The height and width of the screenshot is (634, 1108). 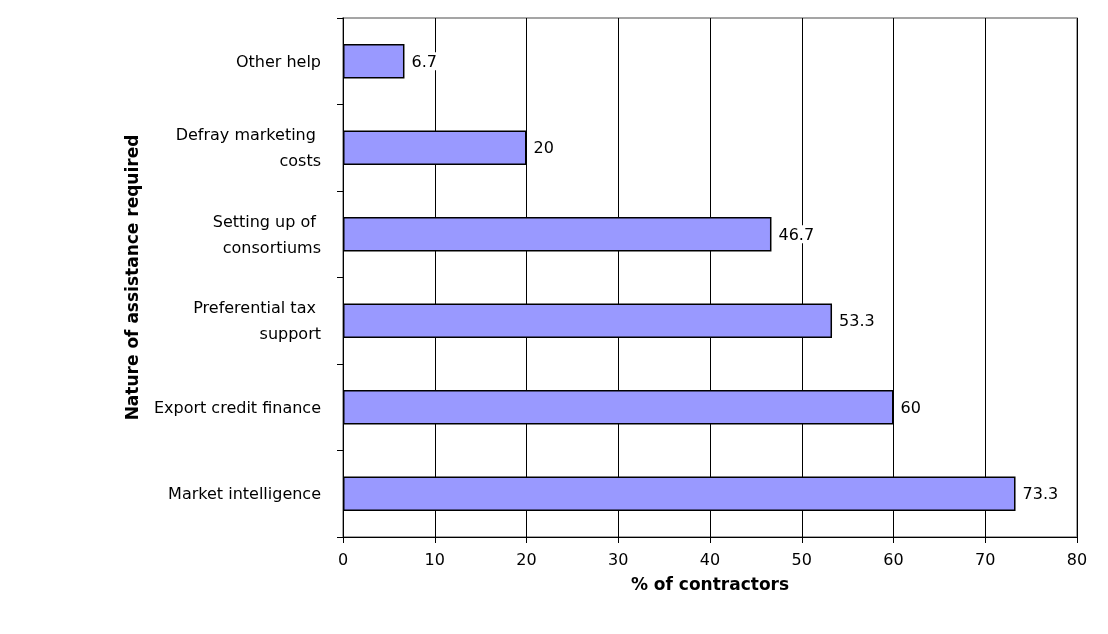 I want to click on x-tick-label: 50, so click(x=801, y=559).